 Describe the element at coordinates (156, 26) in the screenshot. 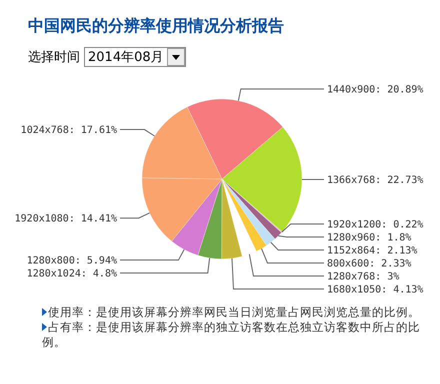

I see `chart-title: 中国网民的分辨率使用情况分析报告` at that location.